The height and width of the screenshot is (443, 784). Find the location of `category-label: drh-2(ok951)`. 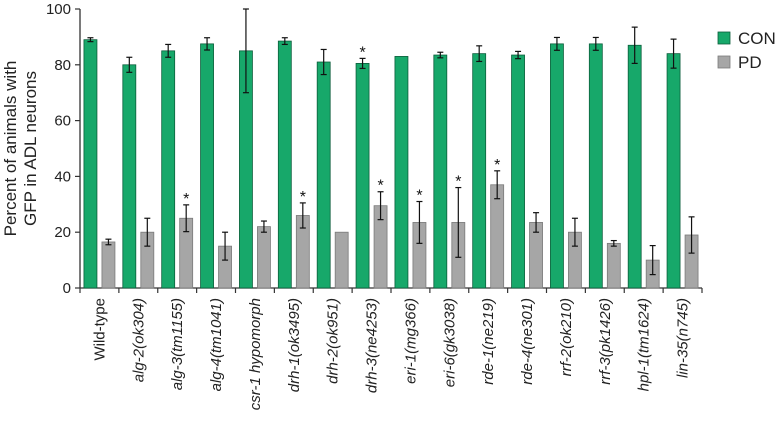

category-label: drh-2(ok951) is located at coordinates (333, 341).